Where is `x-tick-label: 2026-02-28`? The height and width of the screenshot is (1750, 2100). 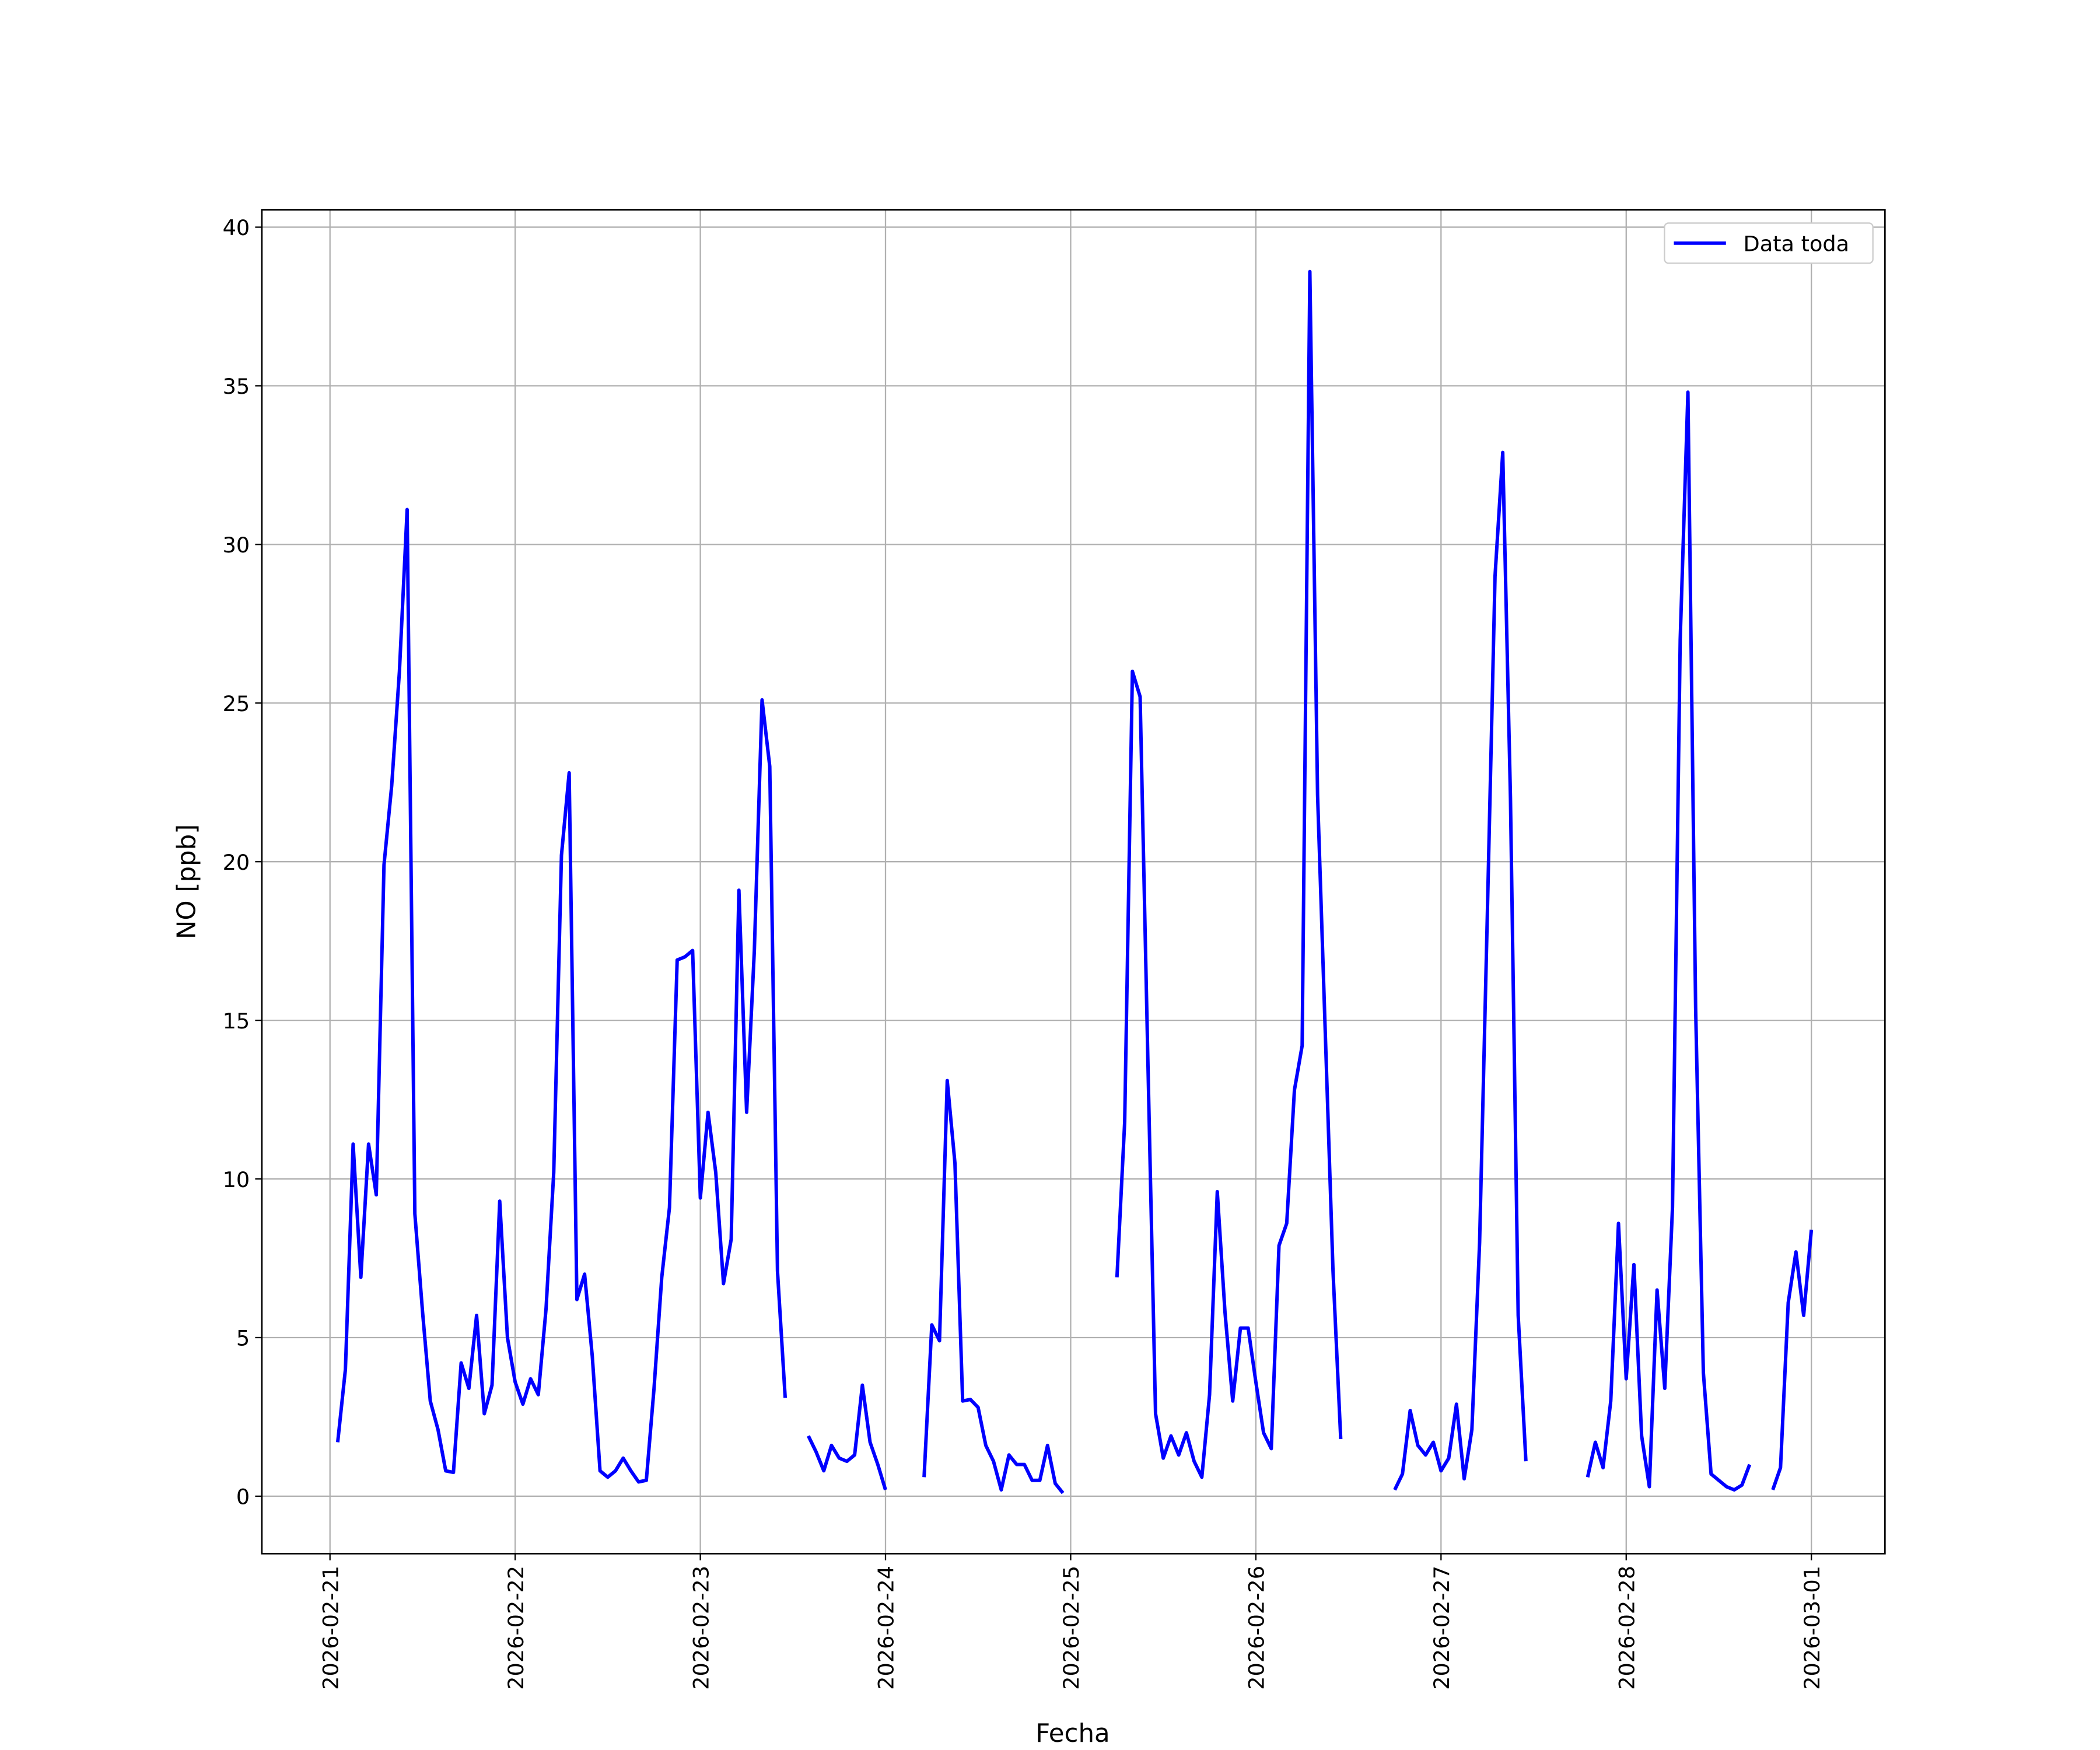
x-tick-label: 2026-02-28 is located at coordinates (1627, 1628).